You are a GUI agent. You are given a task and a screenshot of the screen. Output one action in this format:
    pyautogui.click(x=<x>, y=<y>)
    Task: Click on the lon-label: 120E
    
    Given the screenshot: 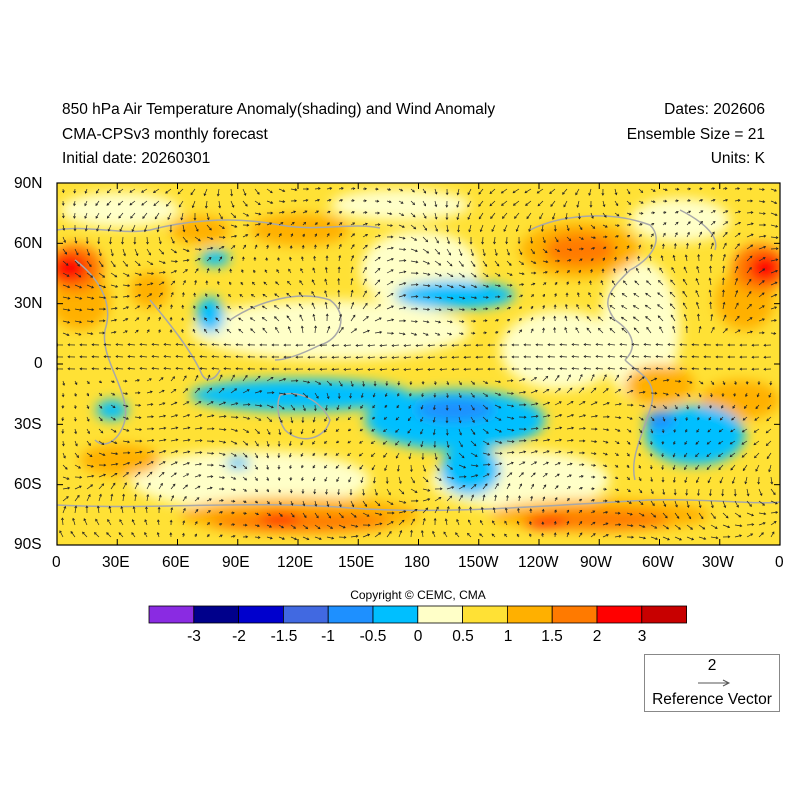 What is the action you would take?
    pyautogui.click(x=295, y=562)
    